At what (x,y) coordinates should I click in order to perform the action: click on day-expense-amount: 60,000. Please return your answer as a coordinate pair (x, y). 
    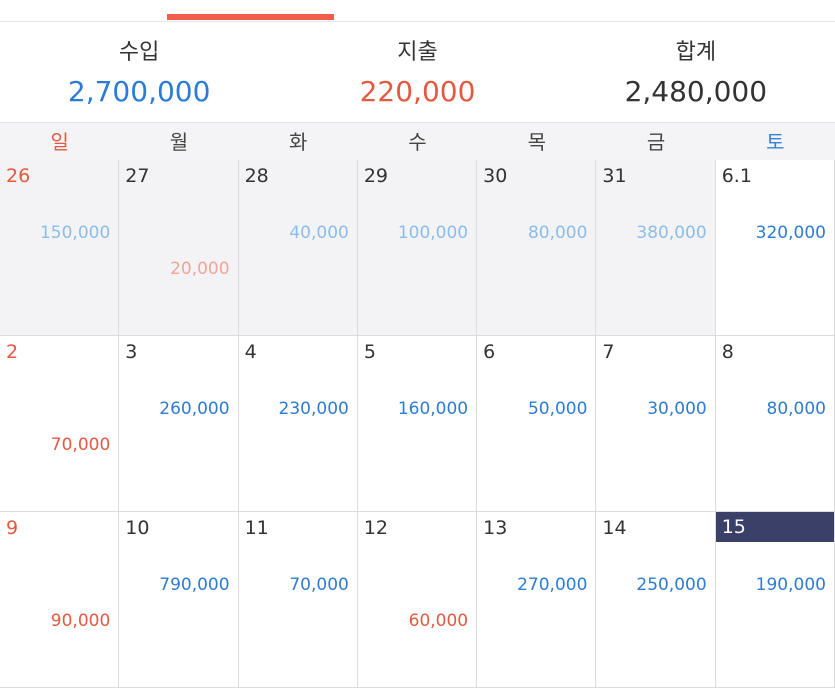
    Looking at the image, I should click on (438, 621).